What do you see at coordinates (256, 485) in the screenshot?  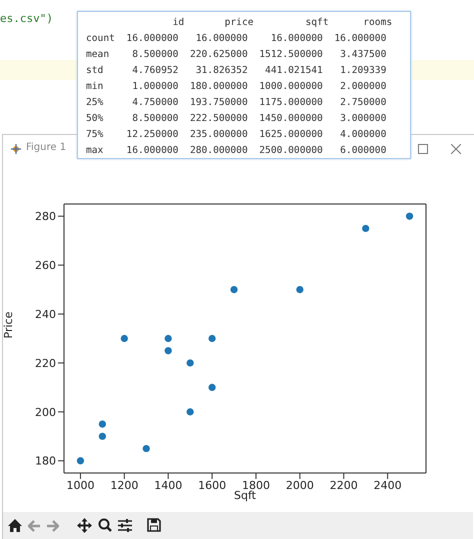 I see `x-tick-label: 1800` at bounding box center [256, 485].